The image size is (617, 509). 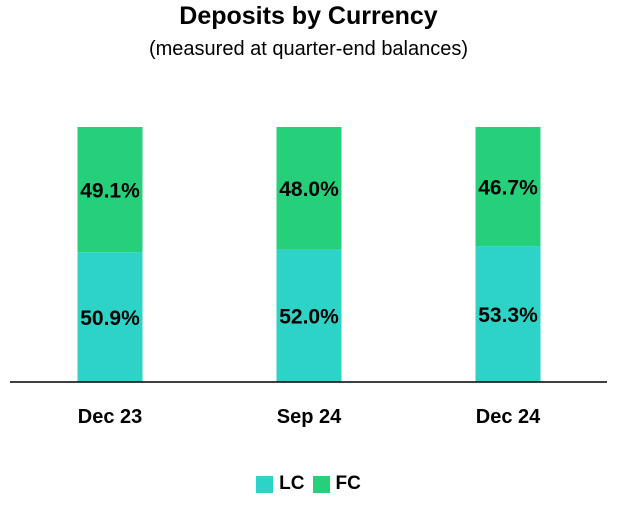 What do you see at coordinates (308, 49) in the screenshot?
I see `chart-subtitle: (measured at quarter-end balances)` at bounding box center [308, 49].